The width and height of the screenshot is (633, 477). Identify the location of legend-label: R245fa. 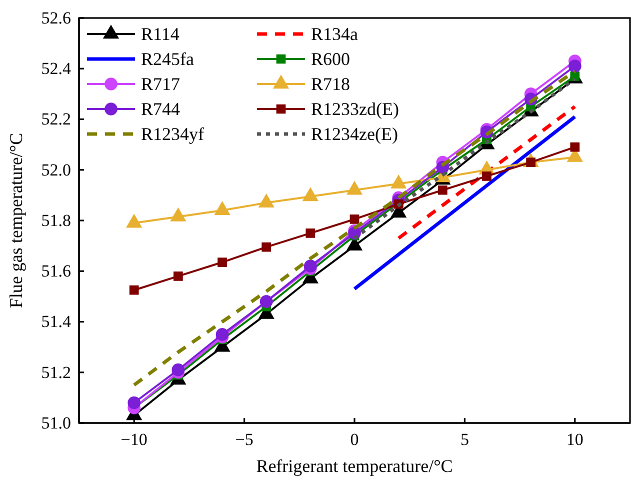
(167, 59).